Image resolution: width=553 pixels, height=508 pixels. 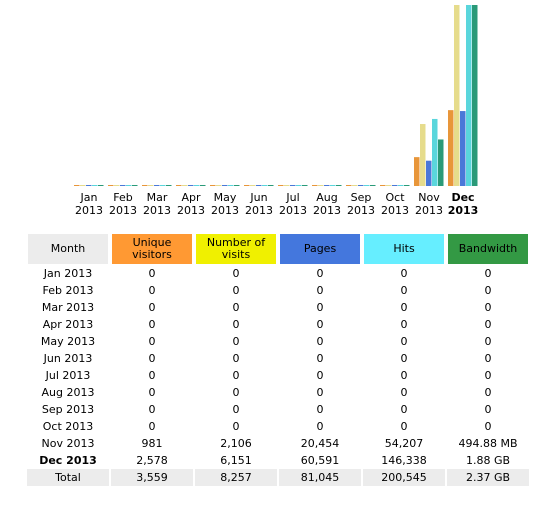 What do you see at coordinates (68, 273) in the screenshot?
I see `cell: Jan 2013` at bounding box center [68, 273].